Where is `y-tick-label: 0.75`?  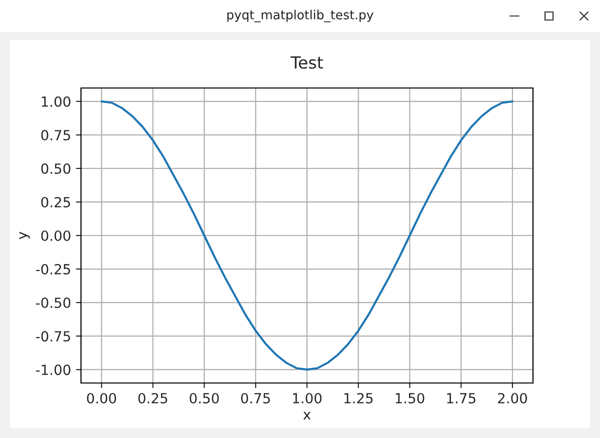
y-tick-label: 0.75 is located at coordinates (55, 135).